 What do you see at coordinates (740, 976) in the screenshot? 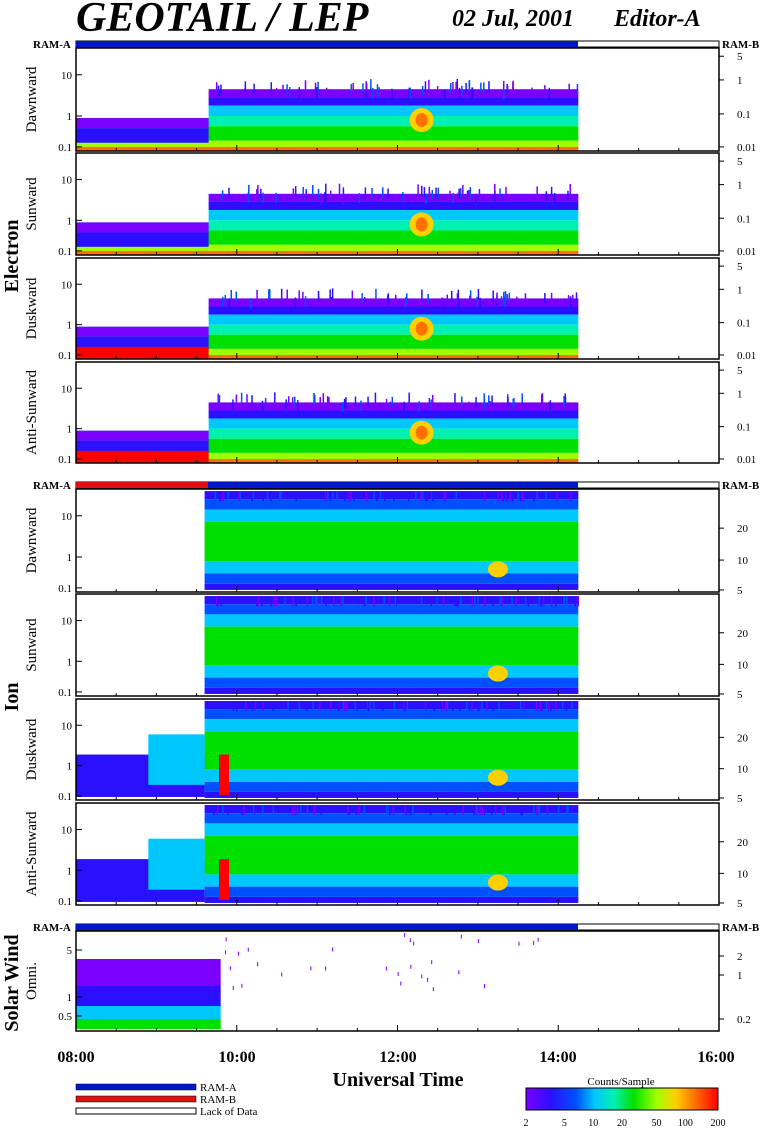
I see `ytick-right-label: 1` at bounding box center [740, 976].